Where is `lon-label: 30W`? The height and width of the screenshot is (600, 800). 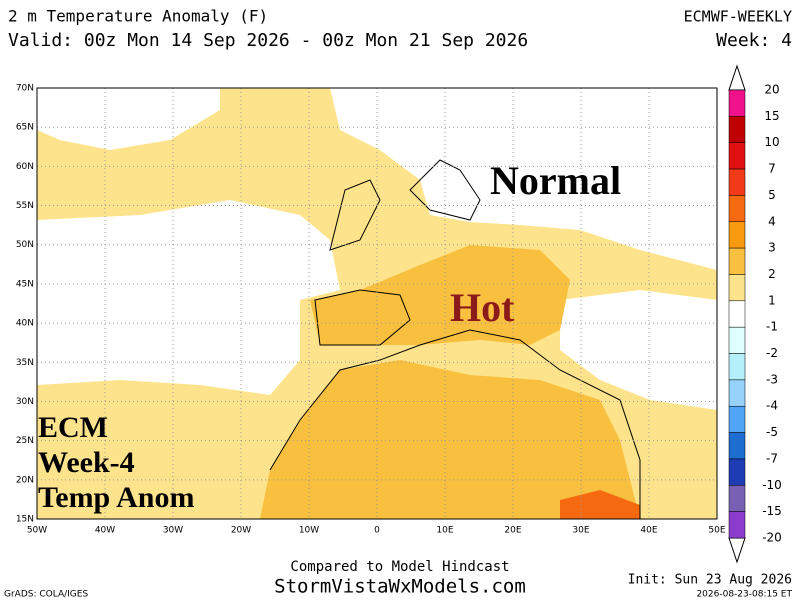 lon-label: 30W is located at coordinates (173, 531).